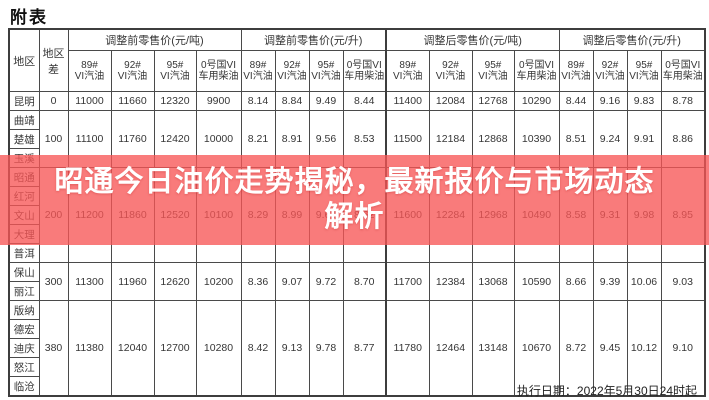 This screenshot has height=400, width=709. What do you see at coordinates (576, 348) in the screenshot?
I see `price-cell: 8.72` at bounding box center [576, 348].